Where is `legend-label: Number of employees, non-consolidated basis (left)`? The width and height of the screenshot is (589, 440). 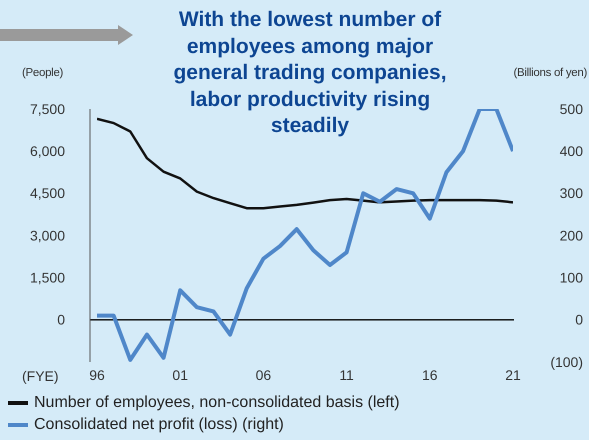 legend-label: Number of employees, non-consolidated basis (left) is located at coordinates (217, 403).